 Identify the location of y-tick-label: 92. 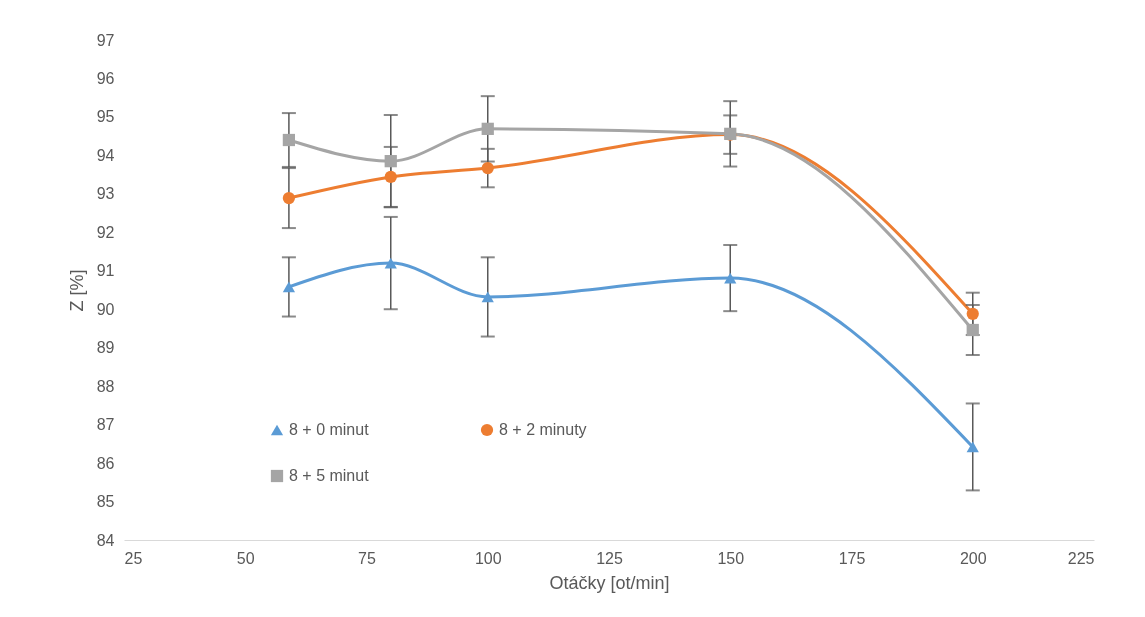
(105, 232).